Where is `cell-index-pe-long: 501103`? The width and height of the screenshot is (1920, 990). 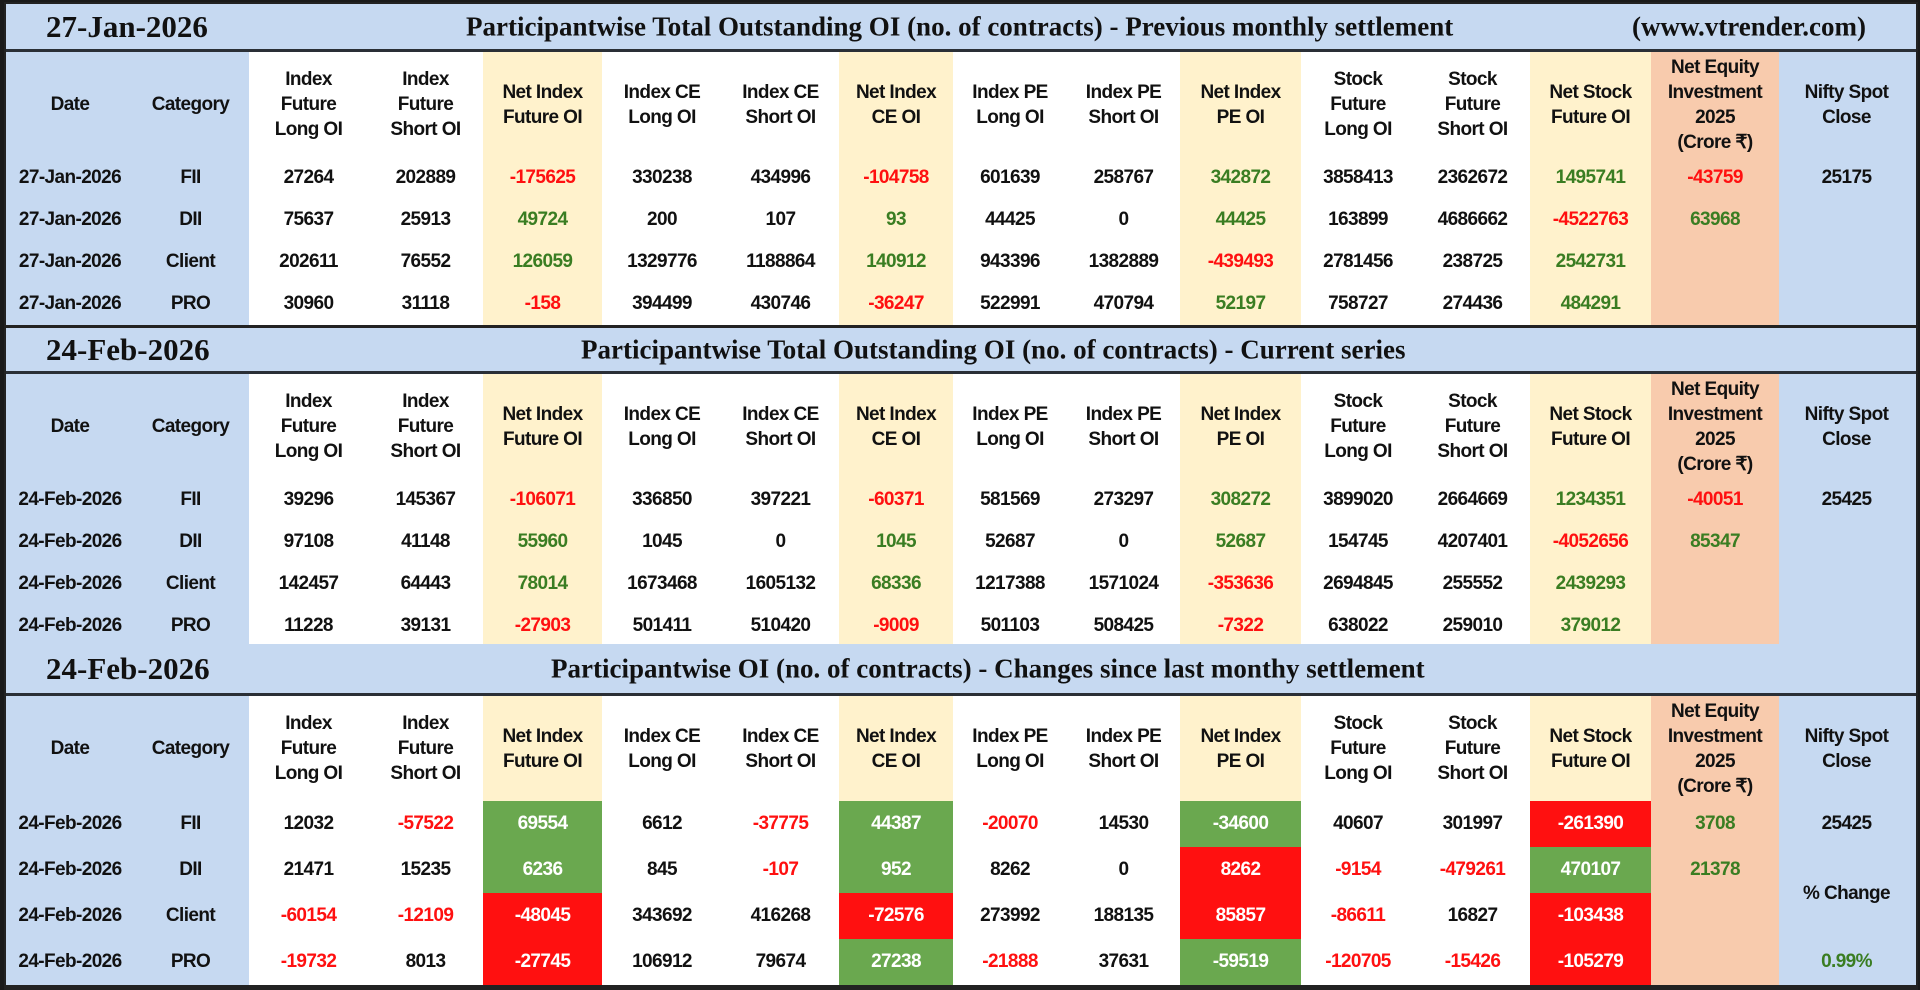
cell-index-pe-long: 501103 is located at coordinates (1010, 626).